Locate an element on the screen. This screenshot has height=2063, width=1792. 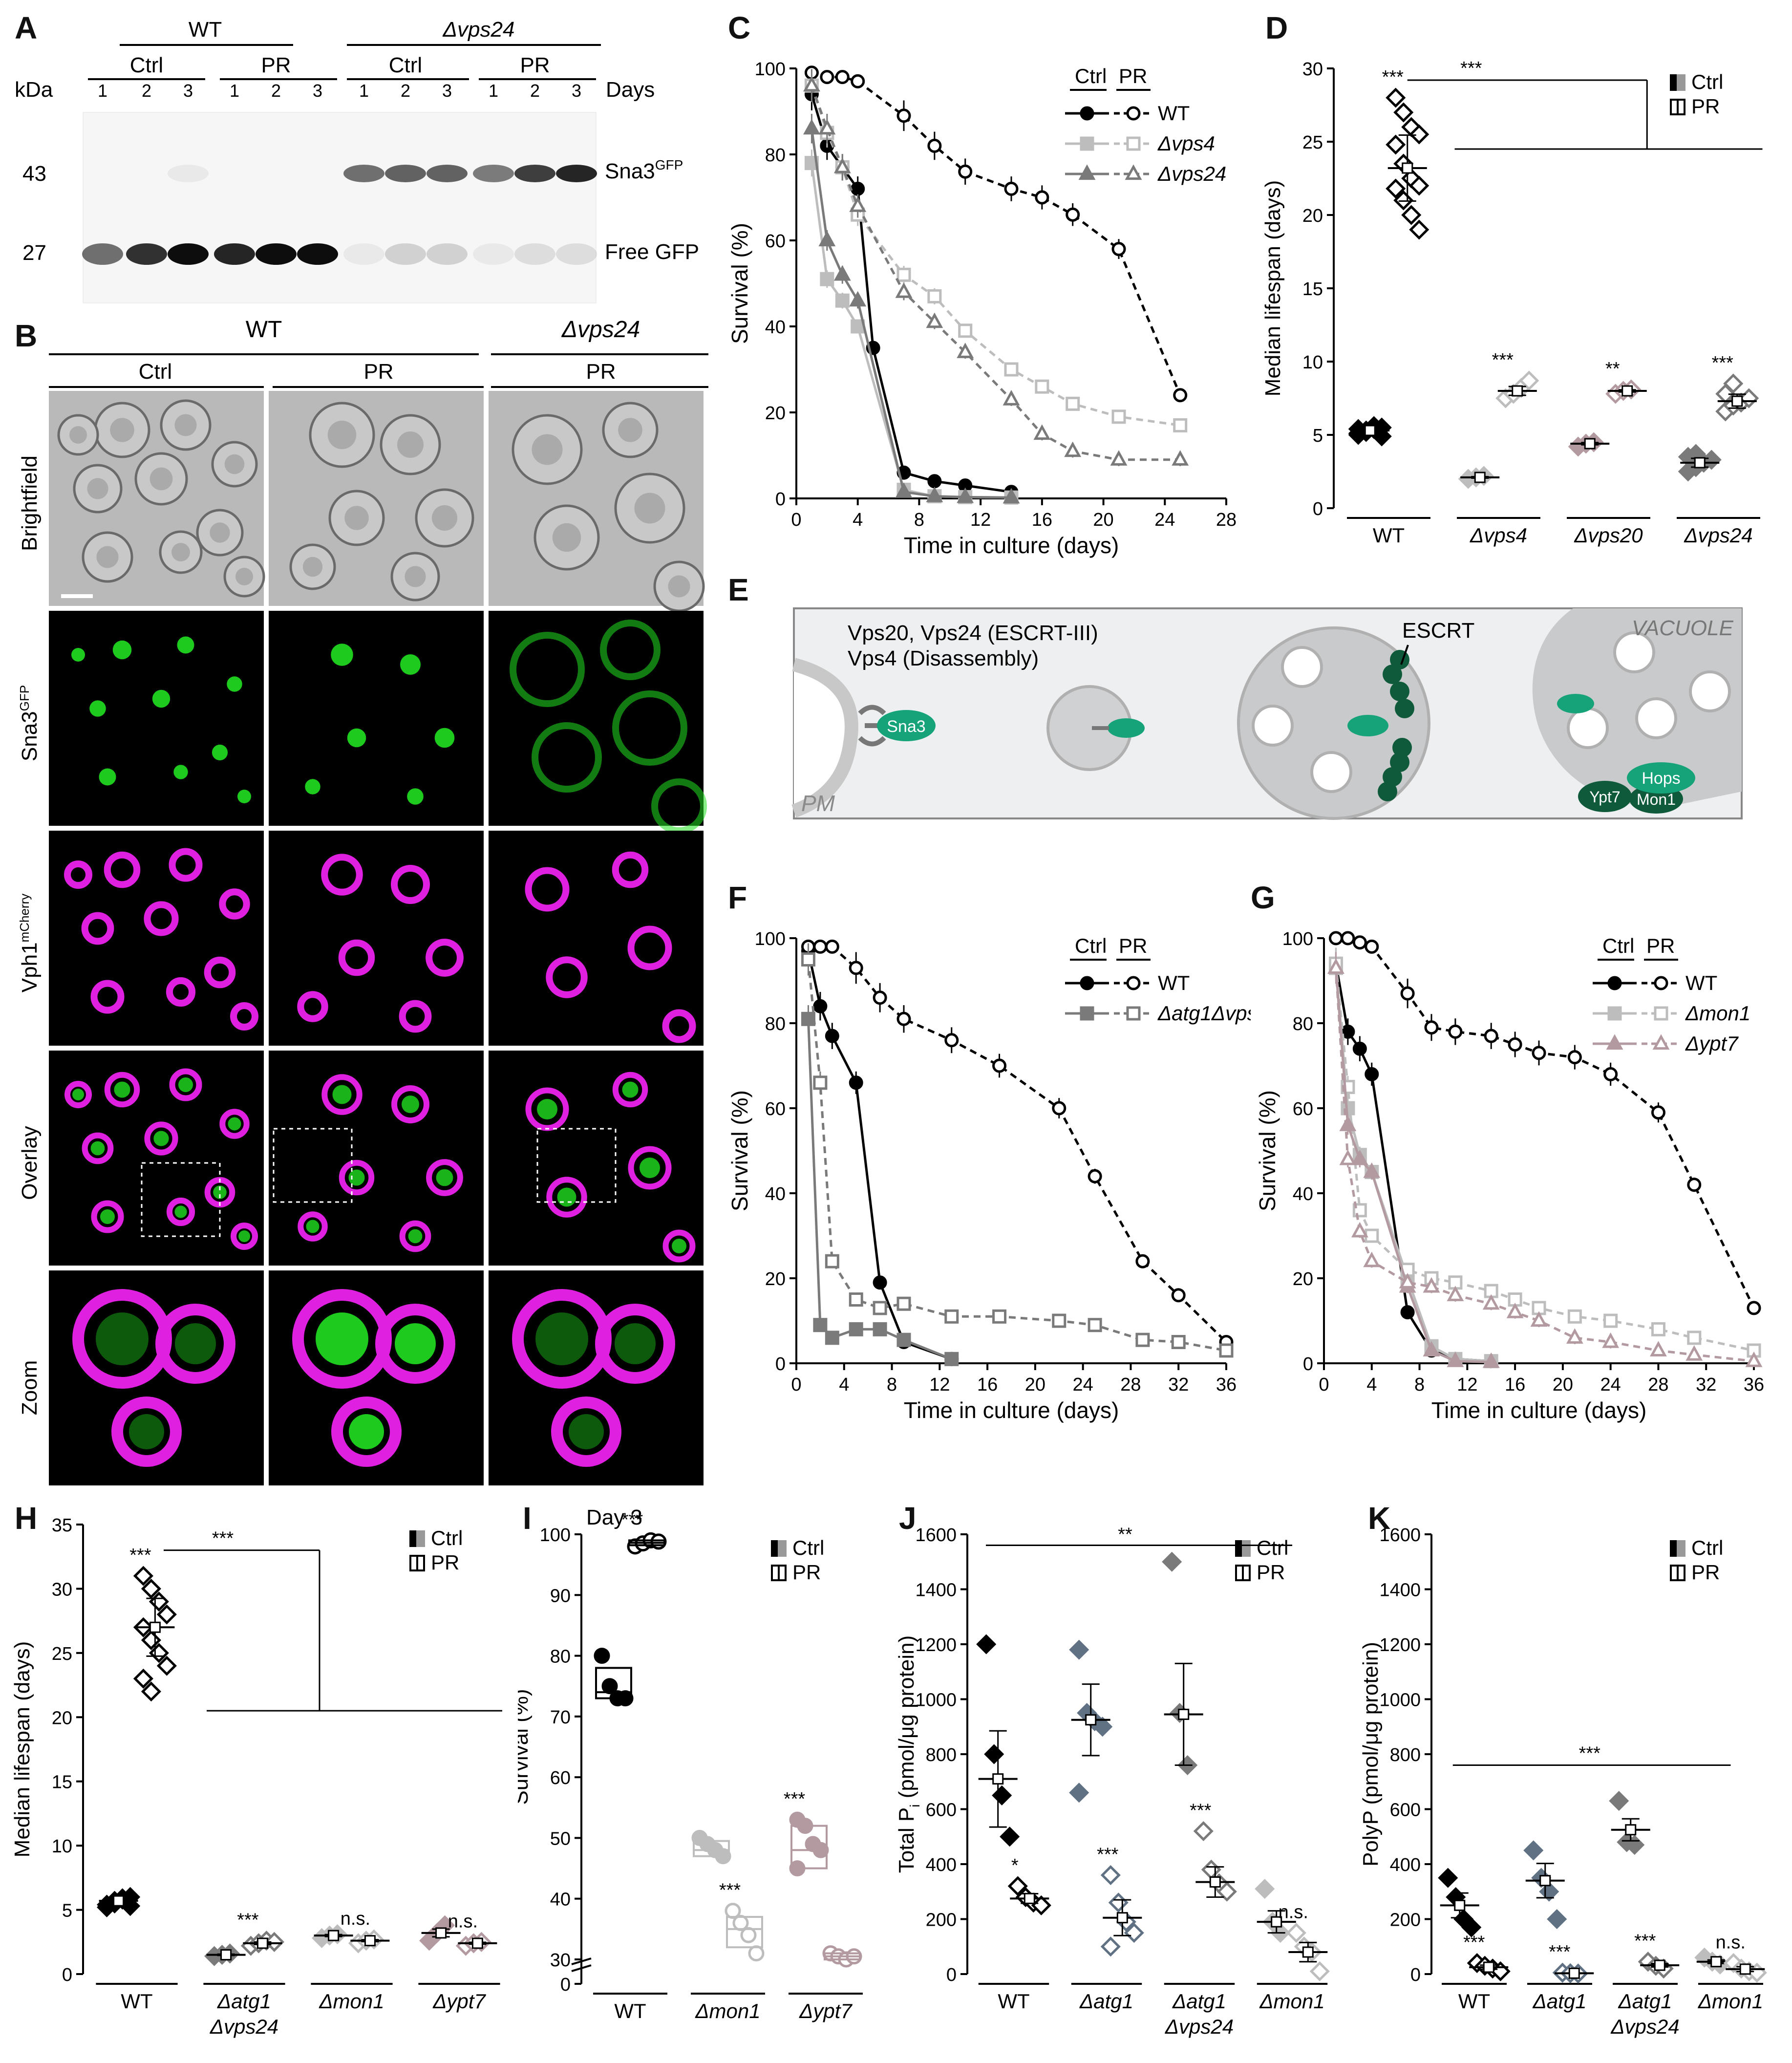
x-tick-label: 20 is located at coordinates (1035, 1385).